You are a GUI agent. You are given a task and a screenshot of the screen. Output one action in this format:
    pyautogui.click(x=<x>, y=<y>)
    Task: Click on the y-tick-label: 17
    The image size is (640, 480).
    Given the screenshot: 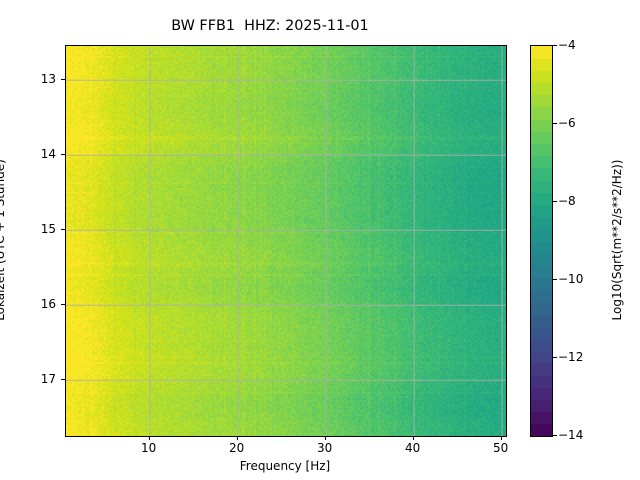 What is the action you would take?
    pyautogui.click(x=48, y=378)
    